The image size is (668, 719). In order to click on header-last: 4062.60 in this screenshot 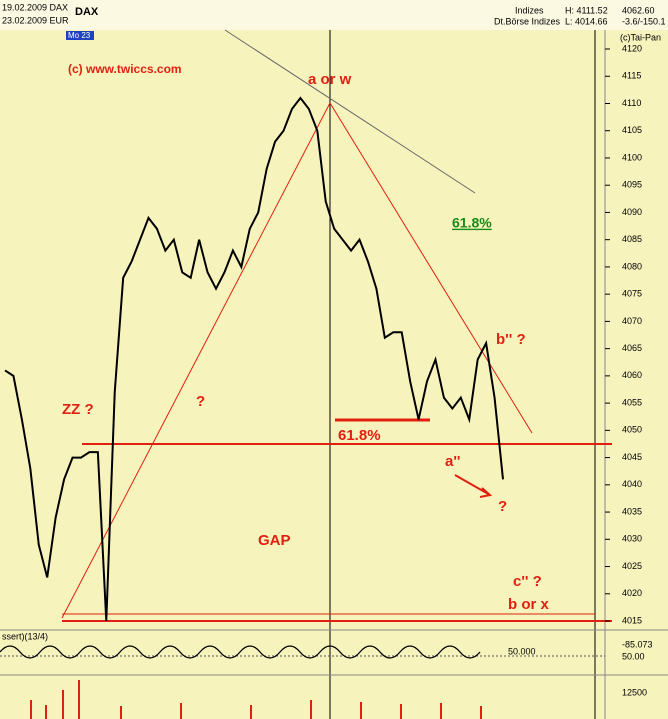, I will do `click(638, 10)`.